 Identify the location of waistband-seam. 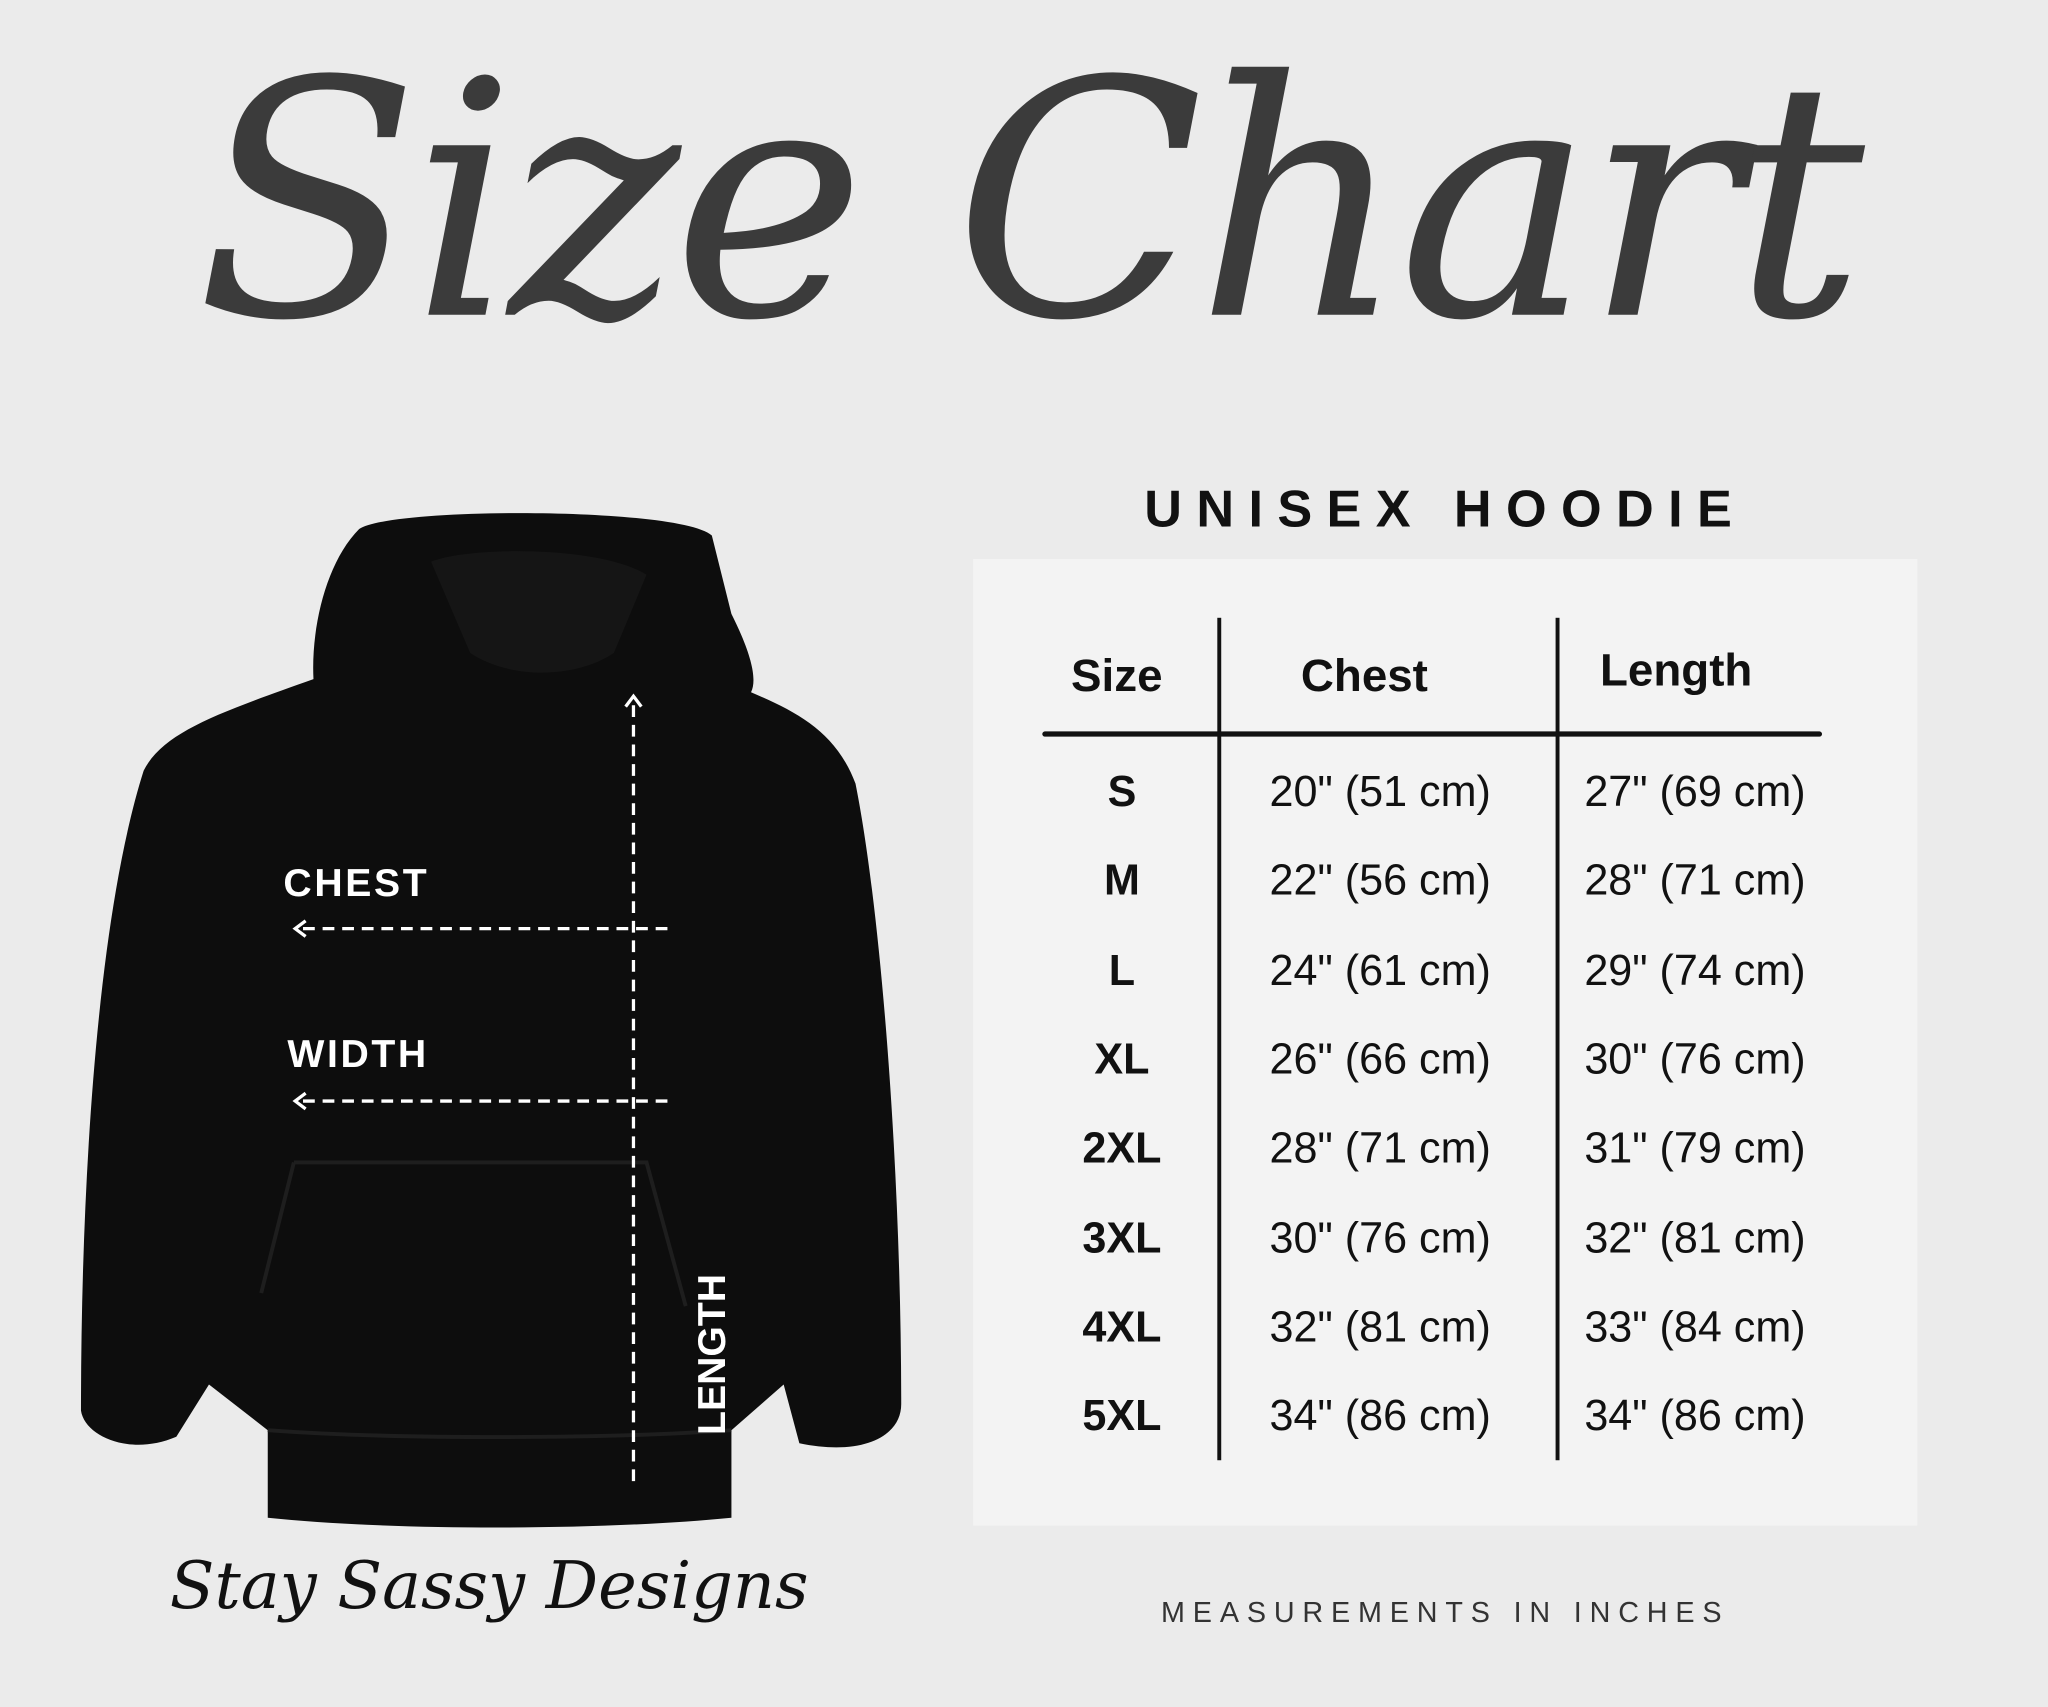
(499, 1434).